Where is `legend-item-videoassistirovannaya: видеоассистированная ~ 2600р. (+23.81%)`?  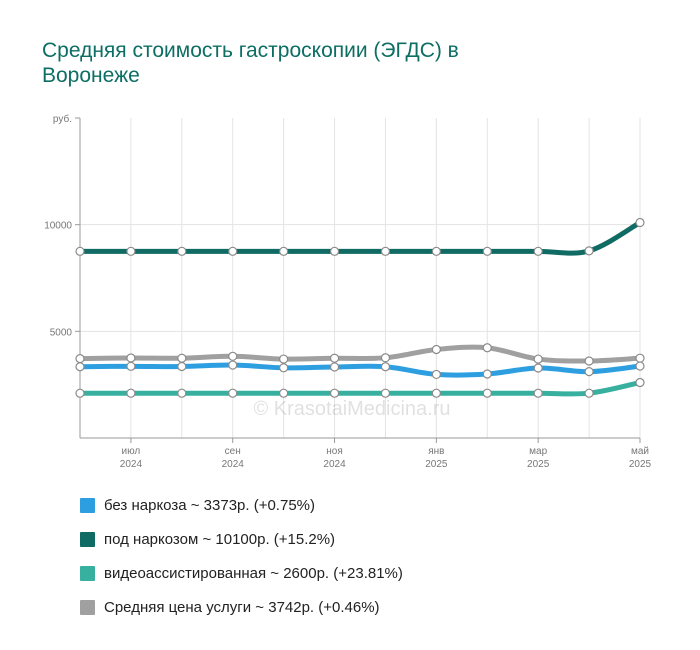
legend-item-videoassistirovannaya: видеоассистированная ~ 2600р. (+23.81%) is located at coordinates (241, 573).